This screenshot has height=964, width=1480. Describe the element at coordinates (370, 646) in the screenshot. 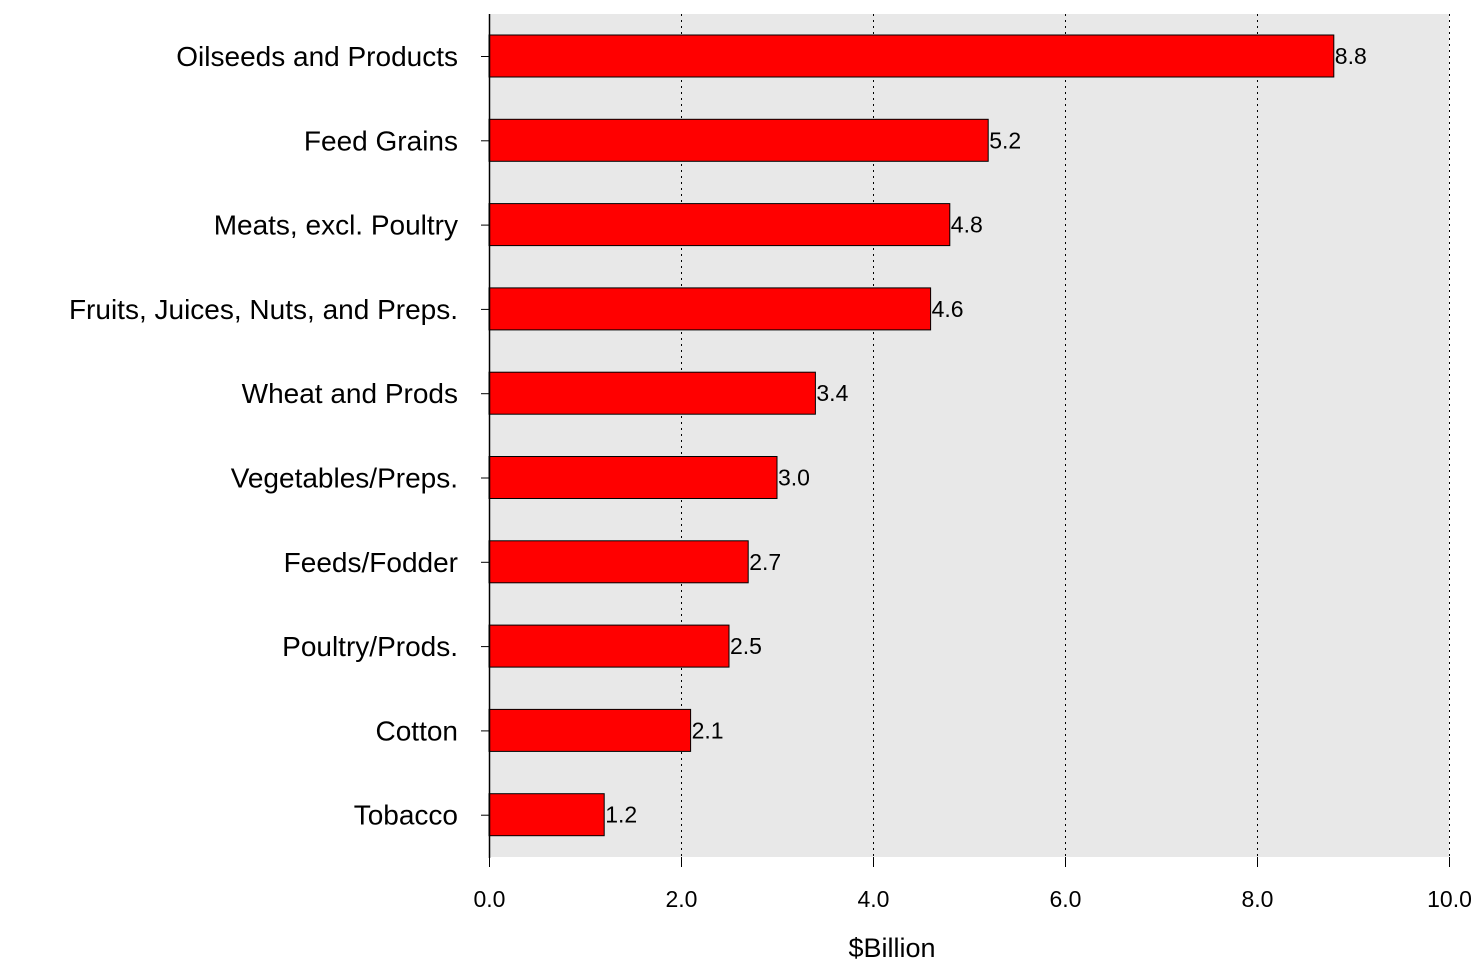

I see `category-label-7: Poultry/Prods.` at that location.